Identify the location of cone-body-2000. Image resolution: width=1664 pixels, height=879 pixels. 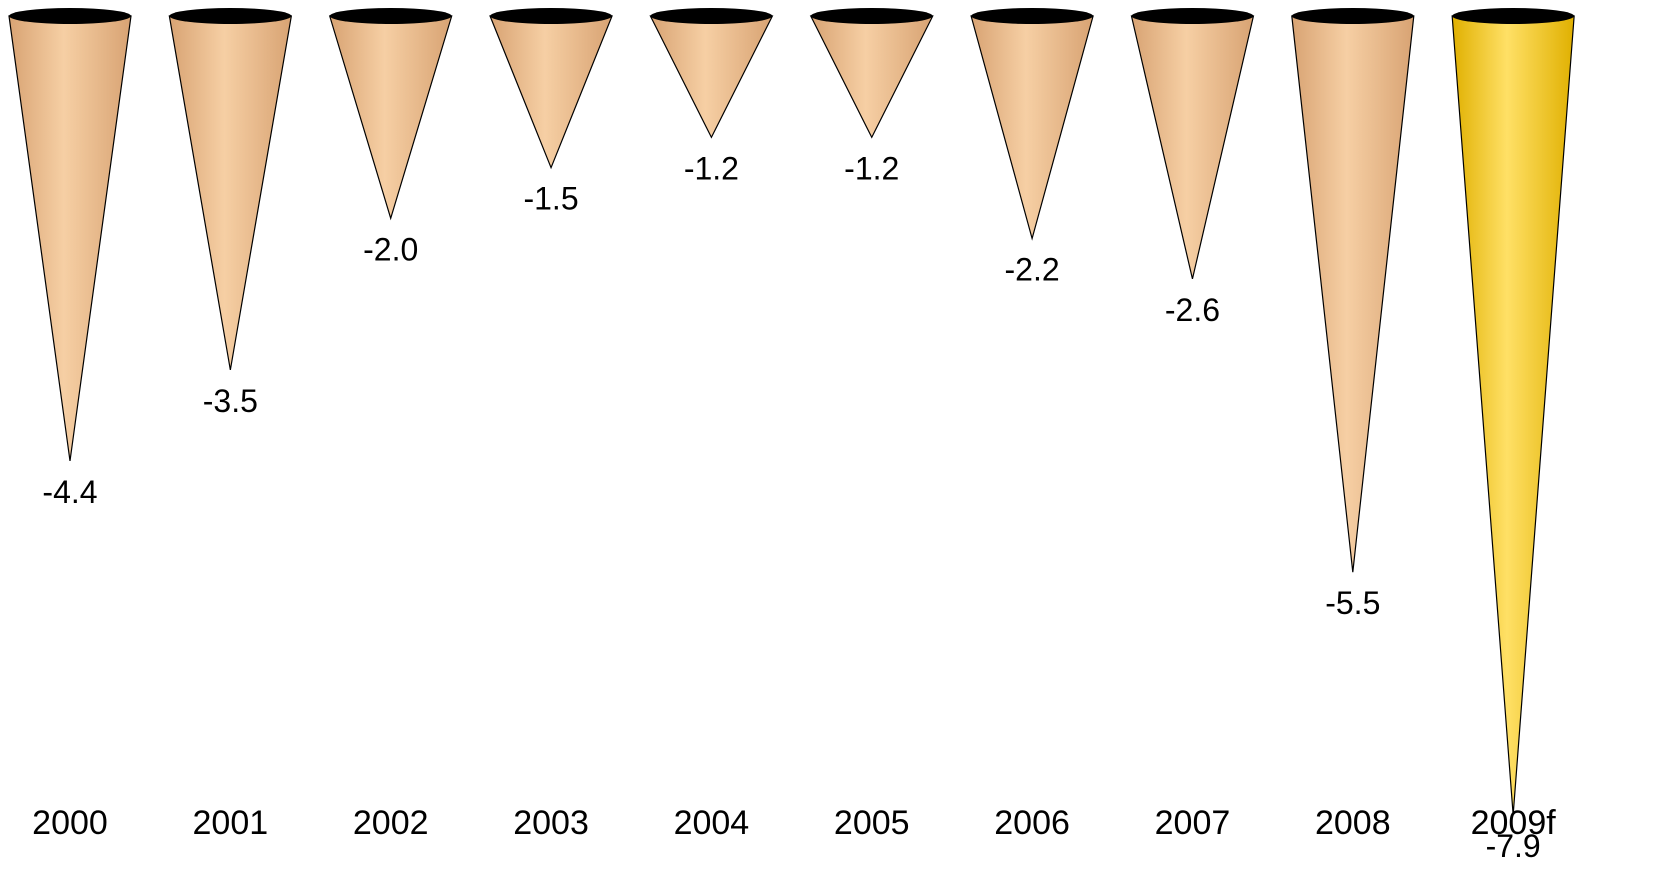
(70, 238).